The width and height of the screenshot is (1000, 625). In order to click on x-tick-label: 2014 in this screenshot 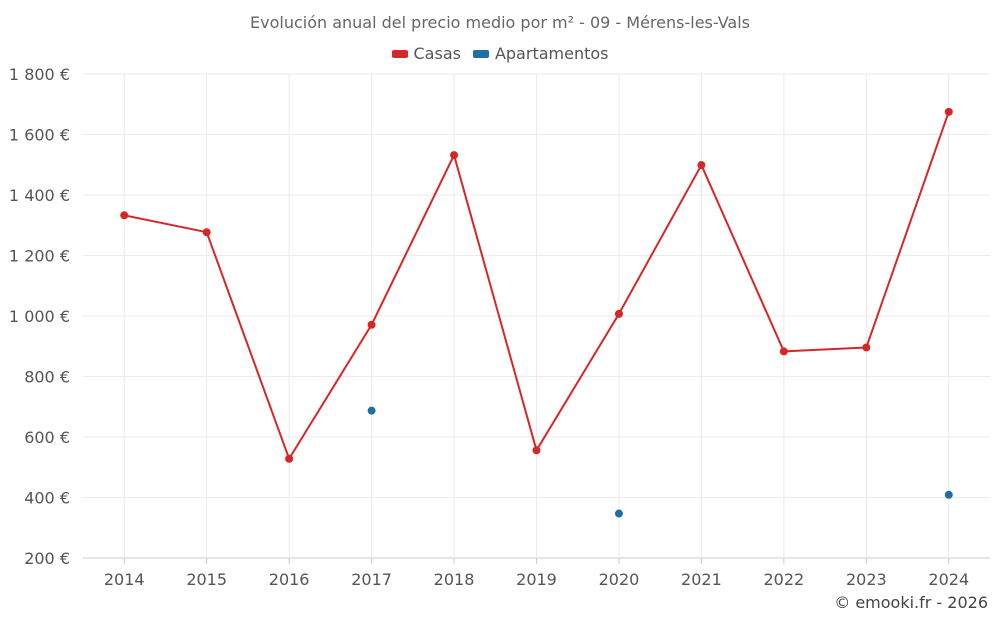, I will do `click(124, 579)`.